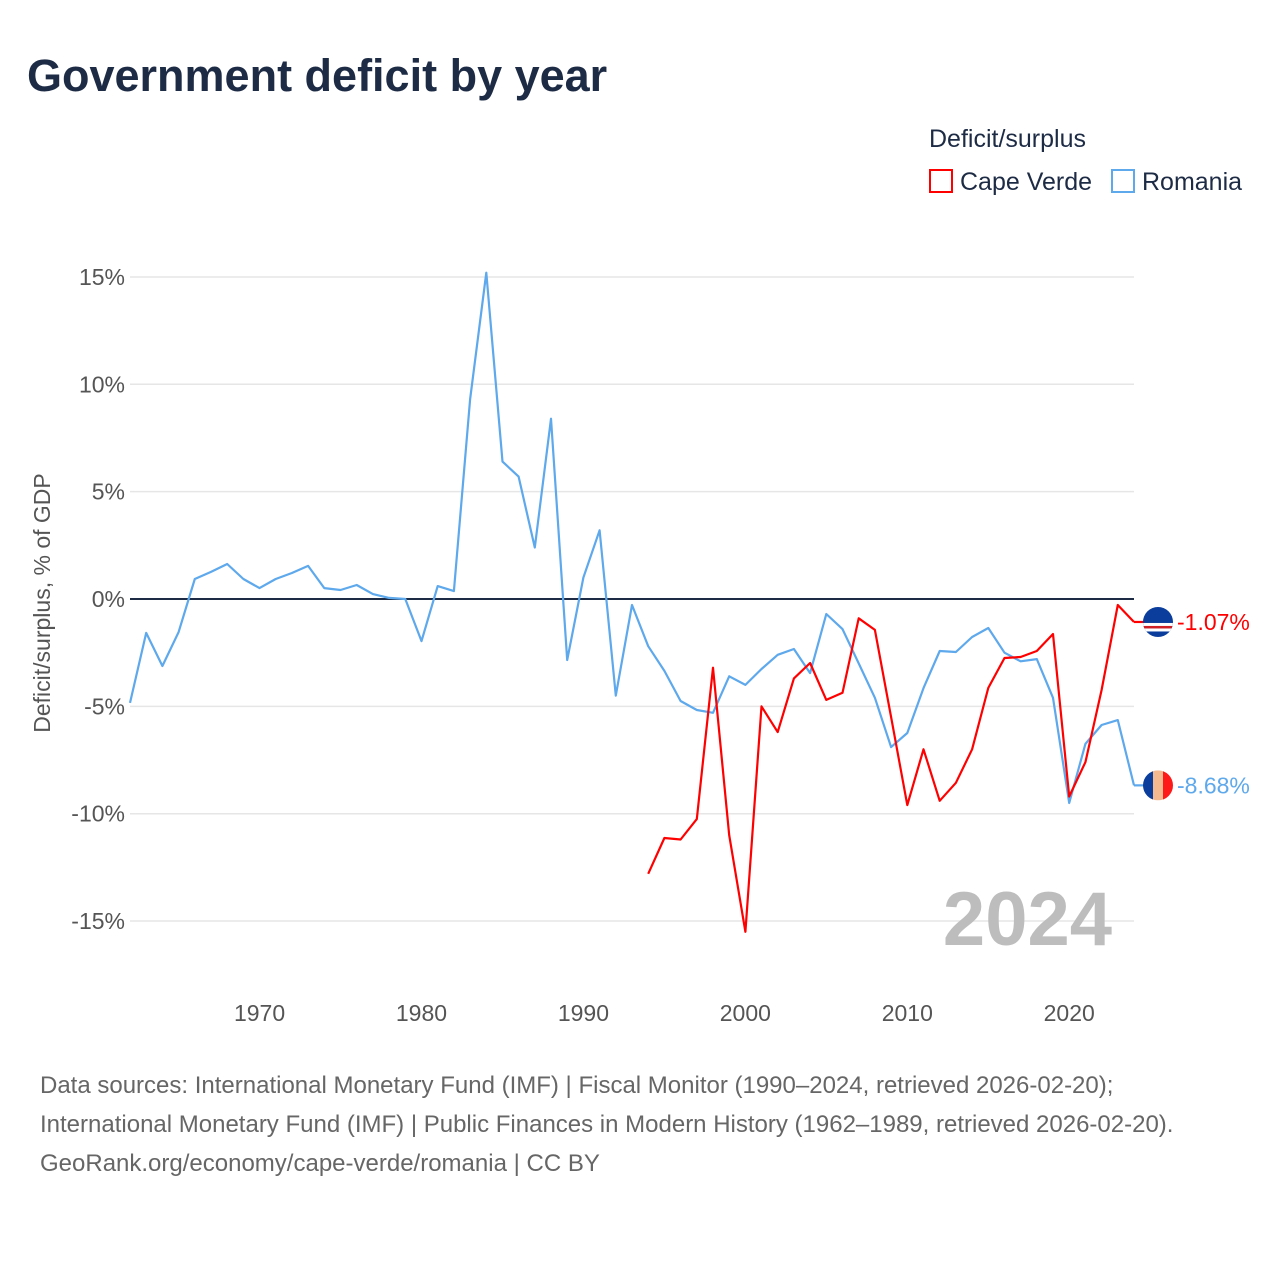  I want to click on legend-title: Deficit/surplus, so click(1007, 139).